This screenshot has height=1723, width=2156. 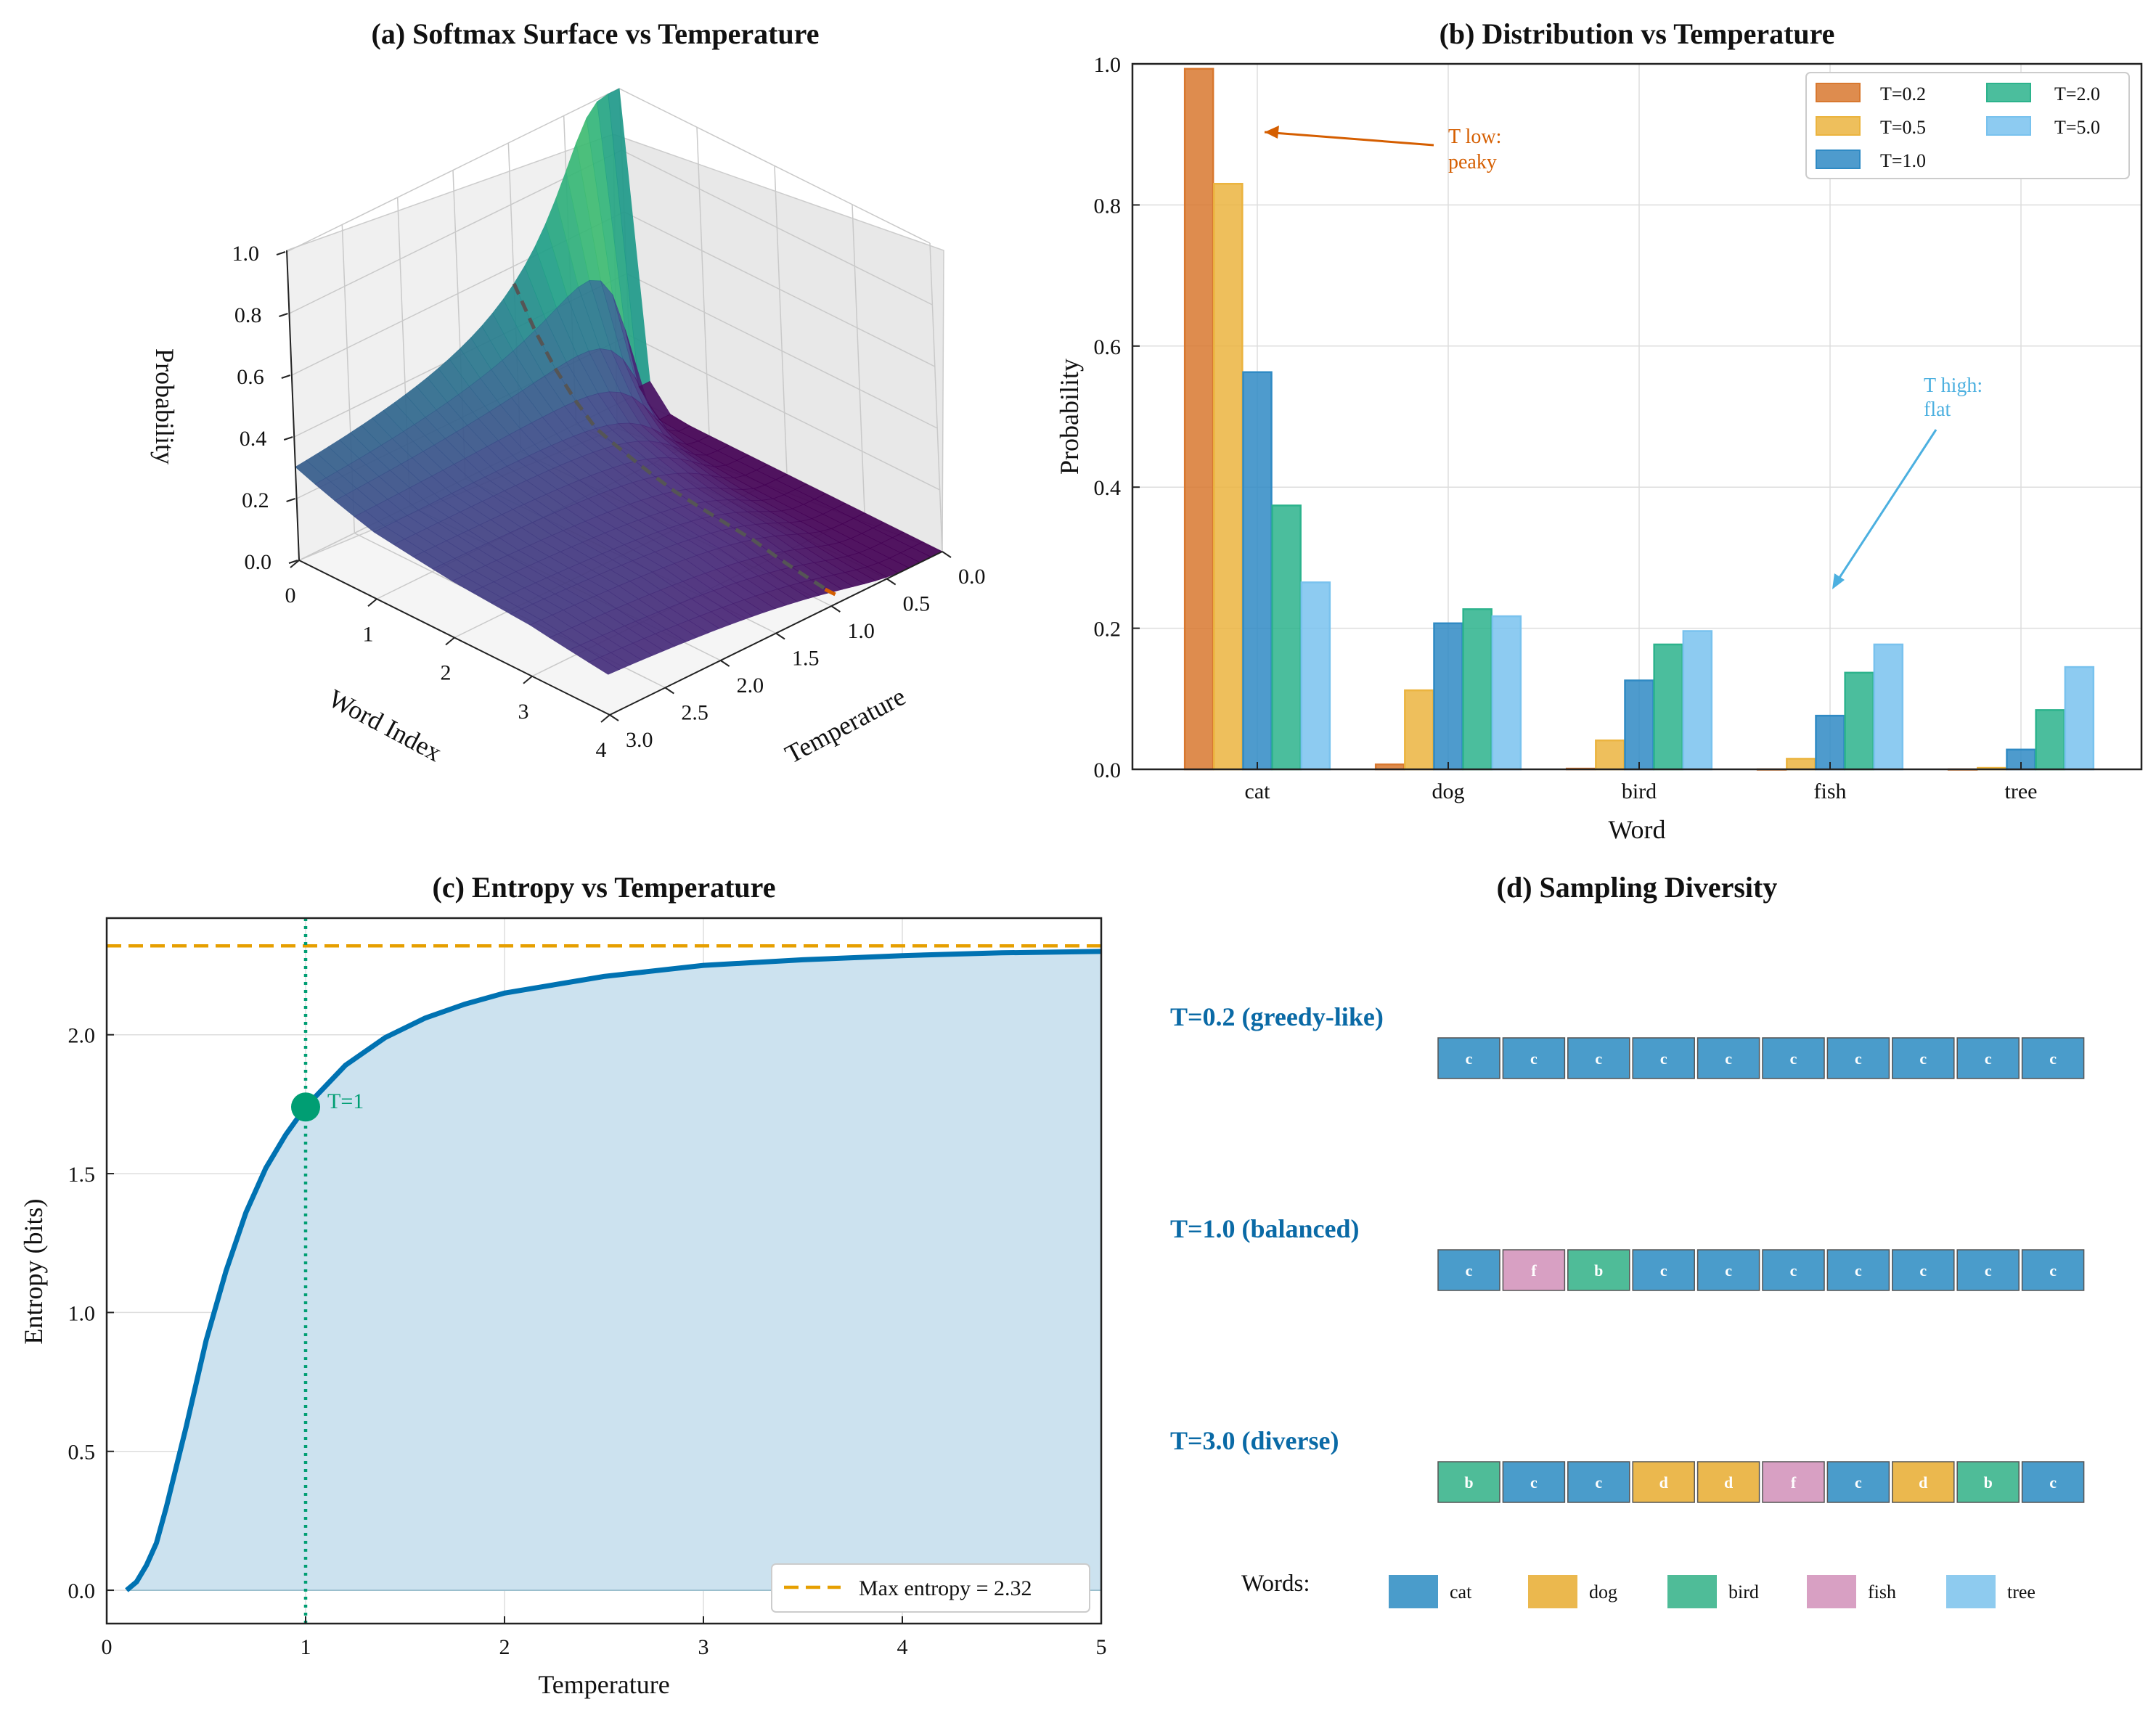 What do you see at coordinates (1903, 160) in the screenshot?
I see `legend-label-t10: T=1.0` at bounding box center [1903, 160].